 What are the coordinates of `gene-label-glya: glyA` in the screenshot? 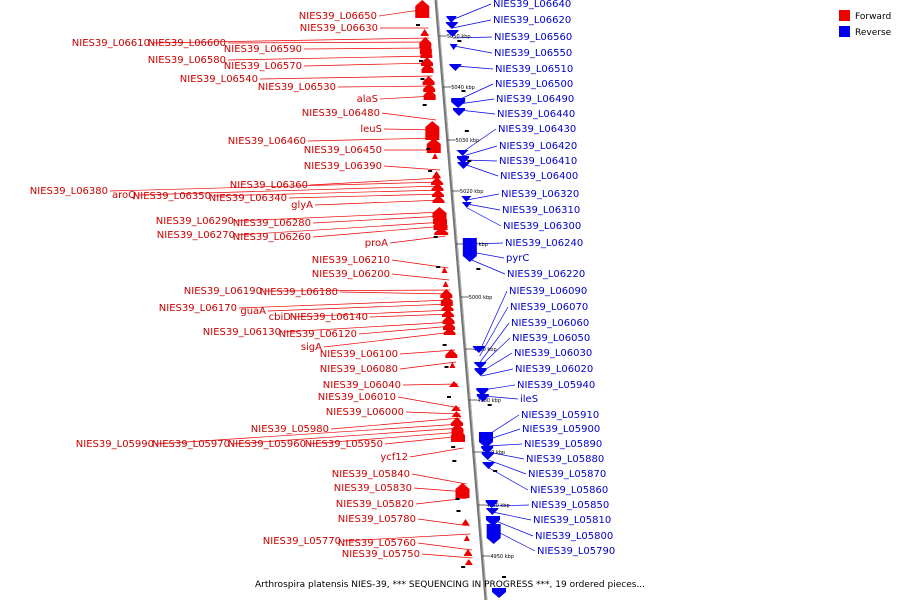 It's located at (302, 205).